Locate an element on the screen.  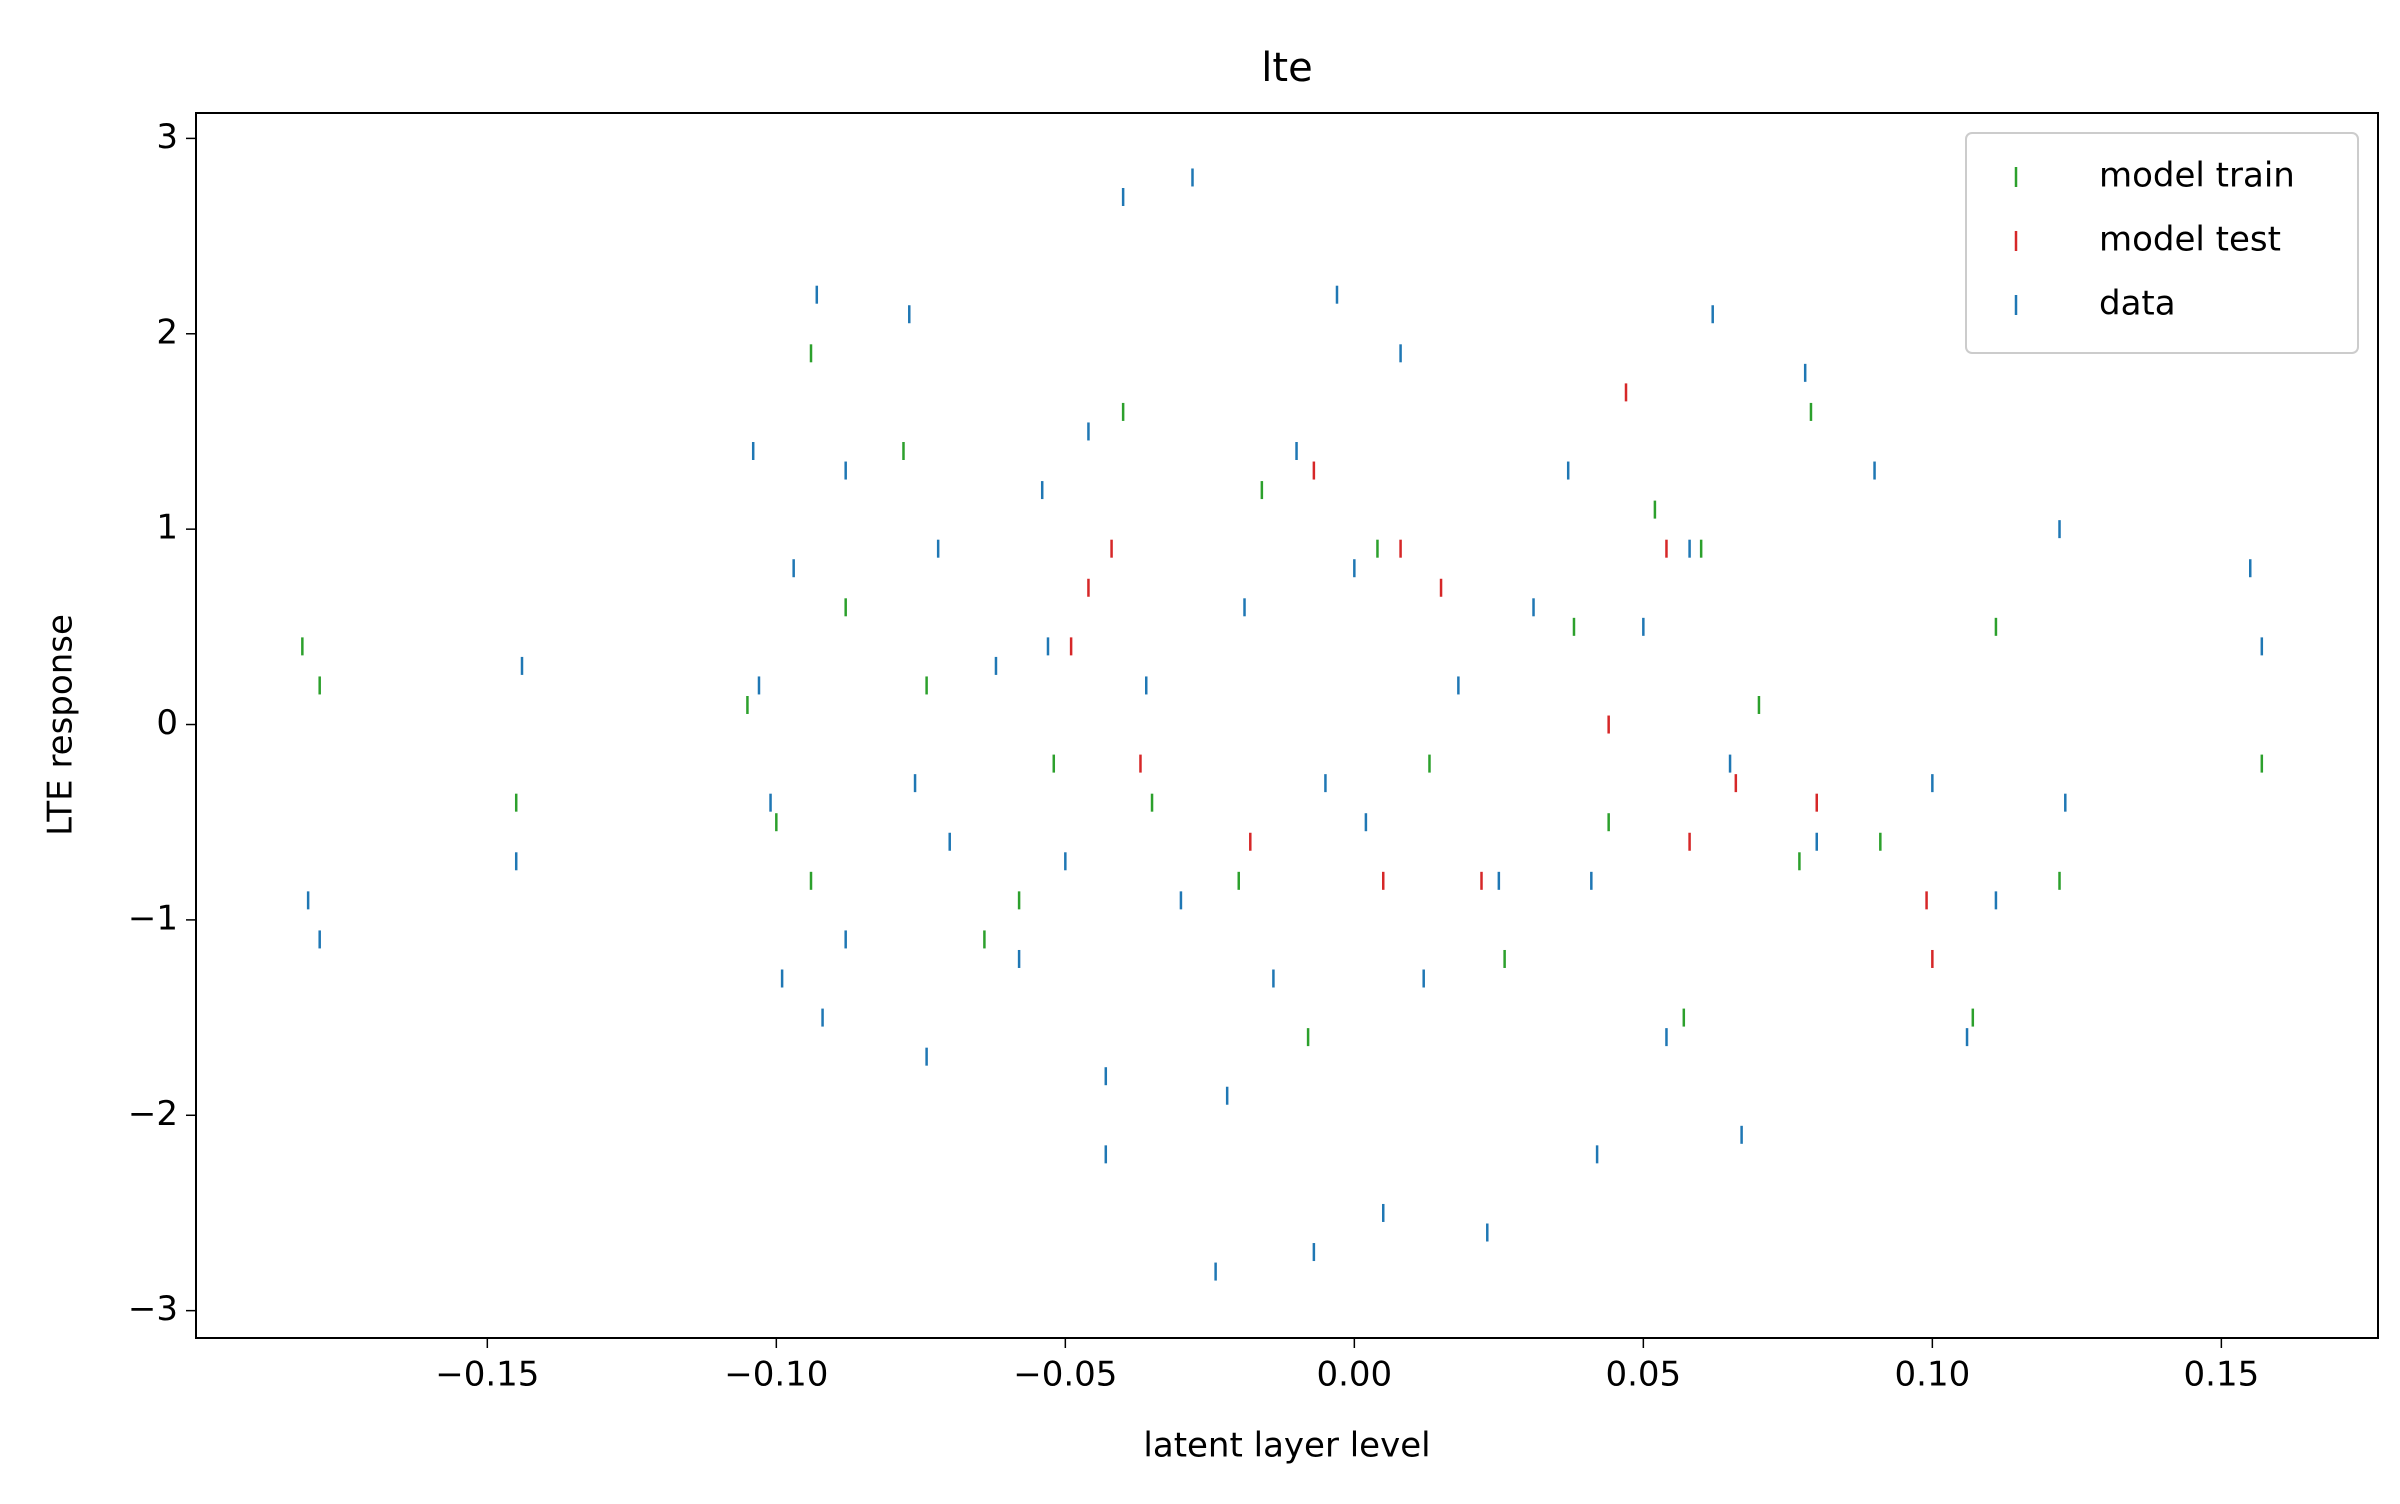
y-tick-label: −3 is located at coordinates (153, 1309).